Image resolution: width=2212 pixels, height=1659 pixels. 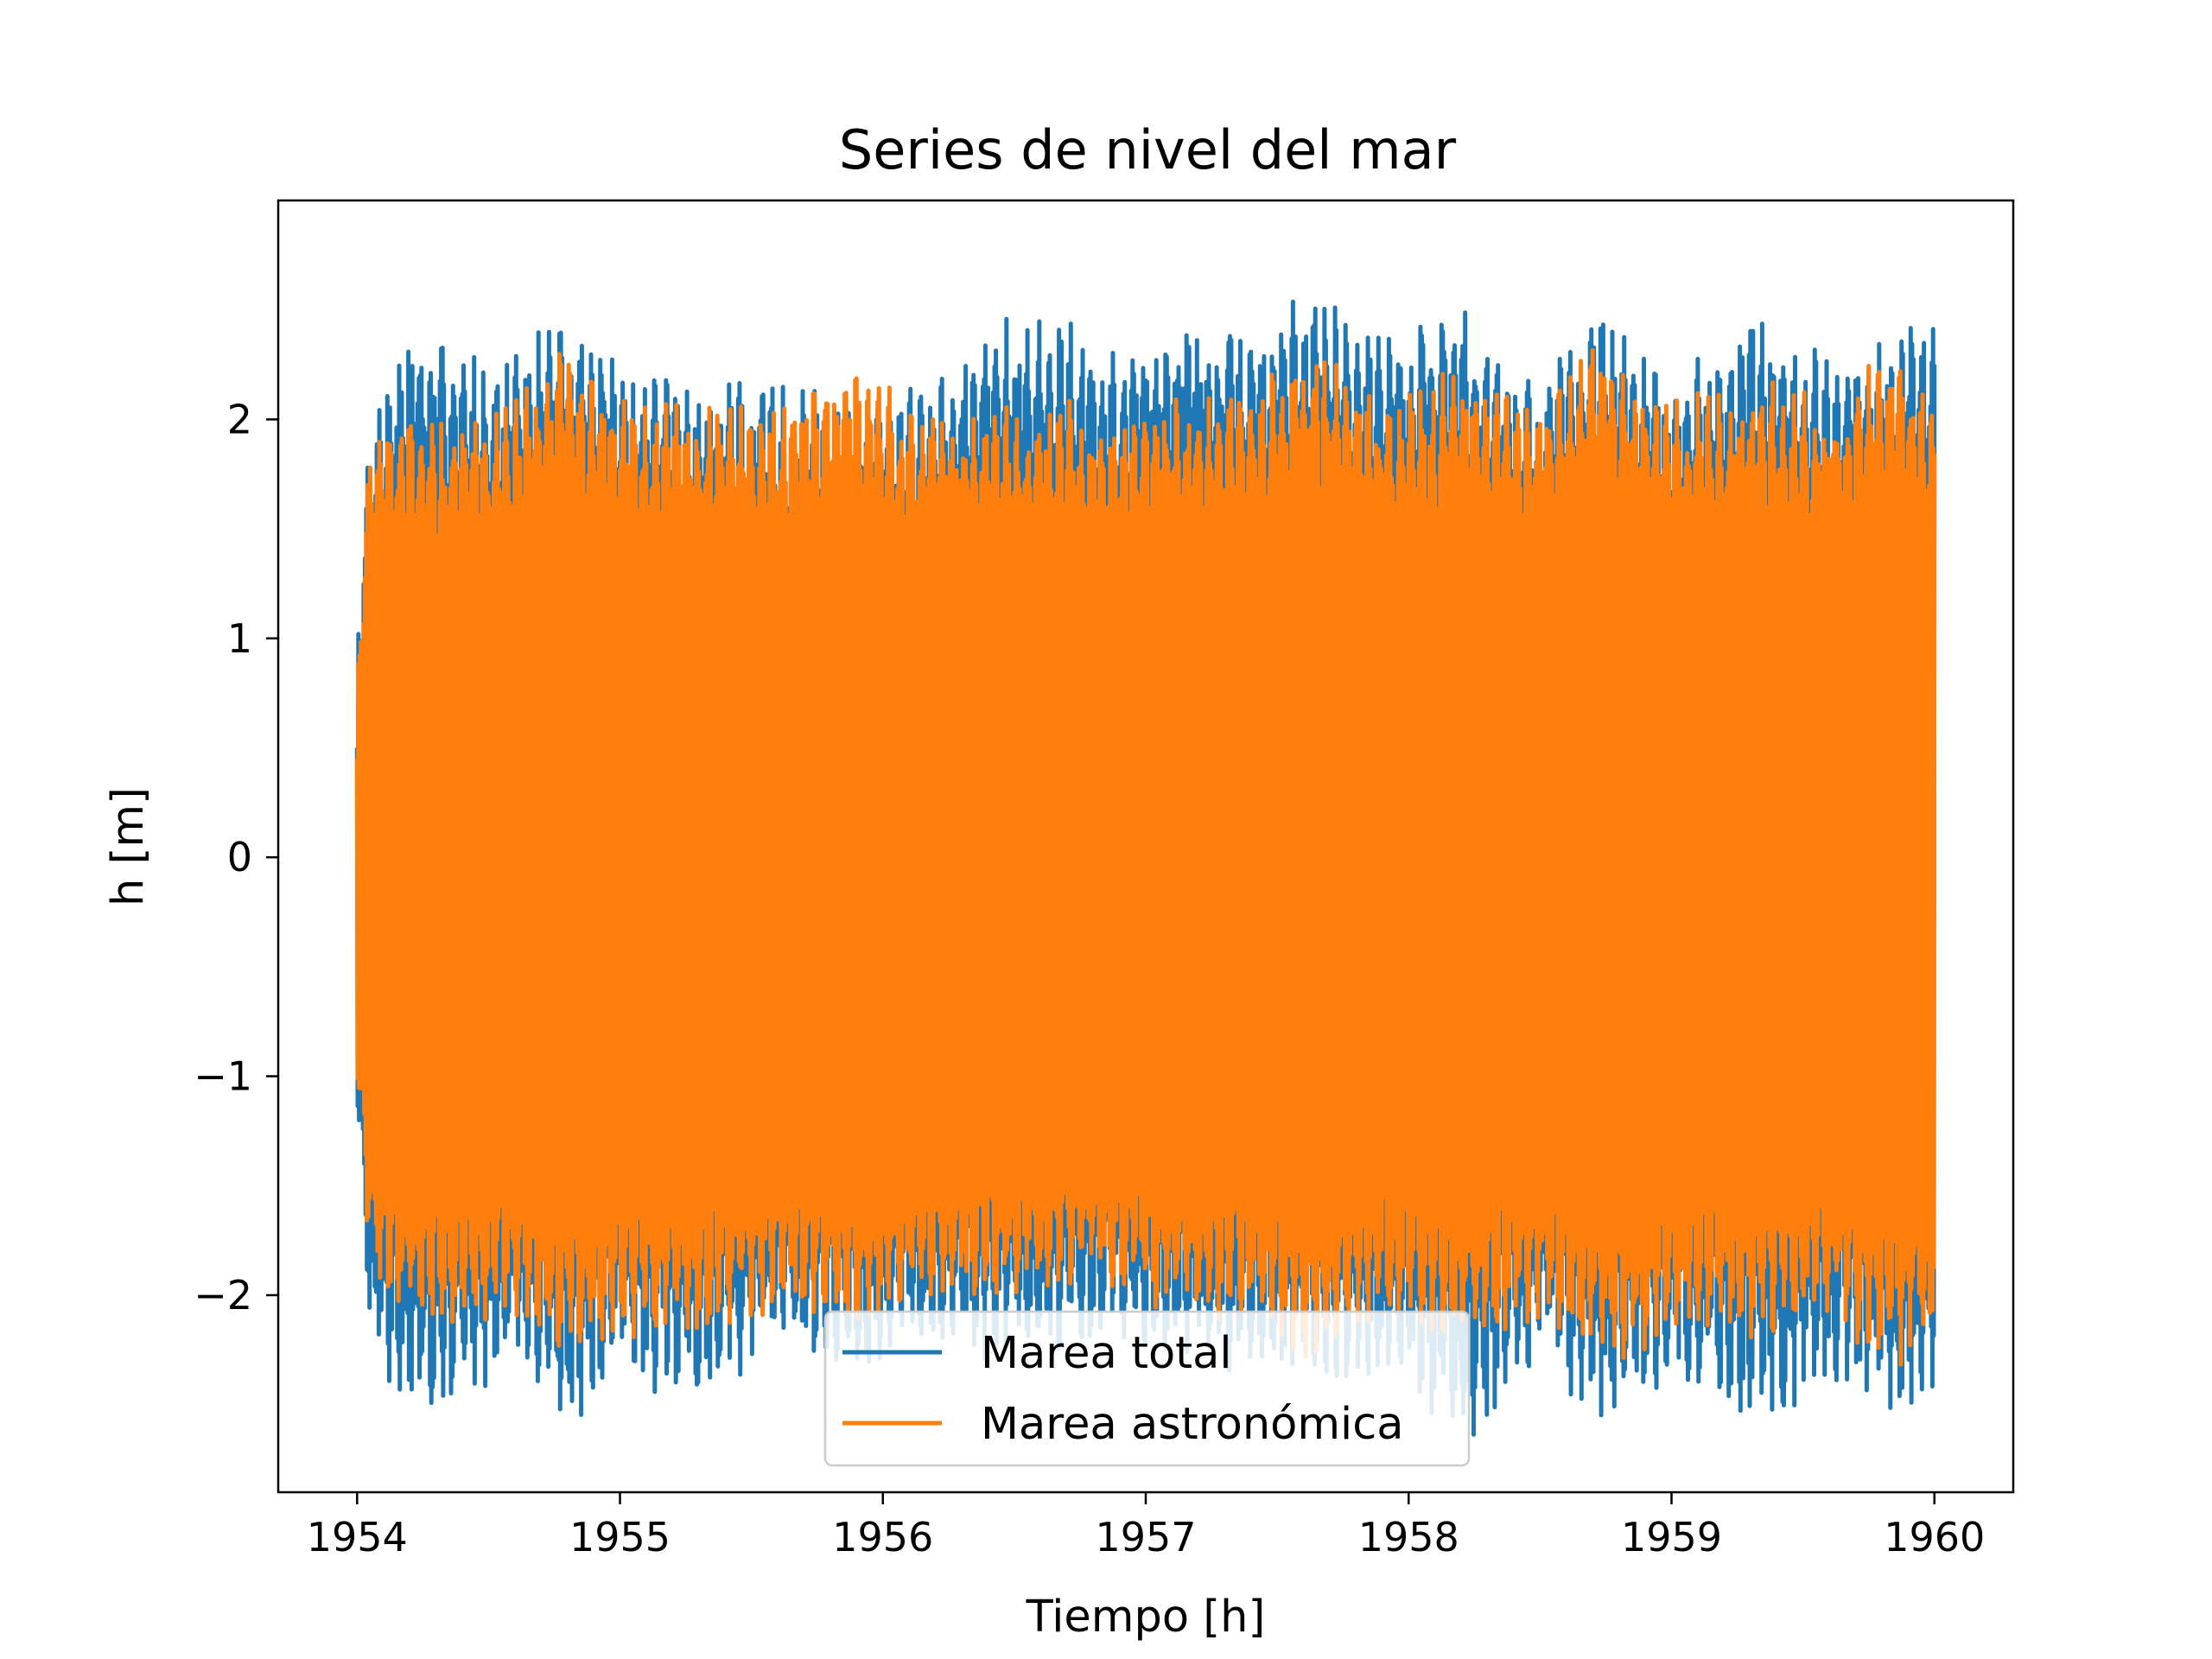 I want to click on x-tick-label: 1954, so click(x=357, y=1537).